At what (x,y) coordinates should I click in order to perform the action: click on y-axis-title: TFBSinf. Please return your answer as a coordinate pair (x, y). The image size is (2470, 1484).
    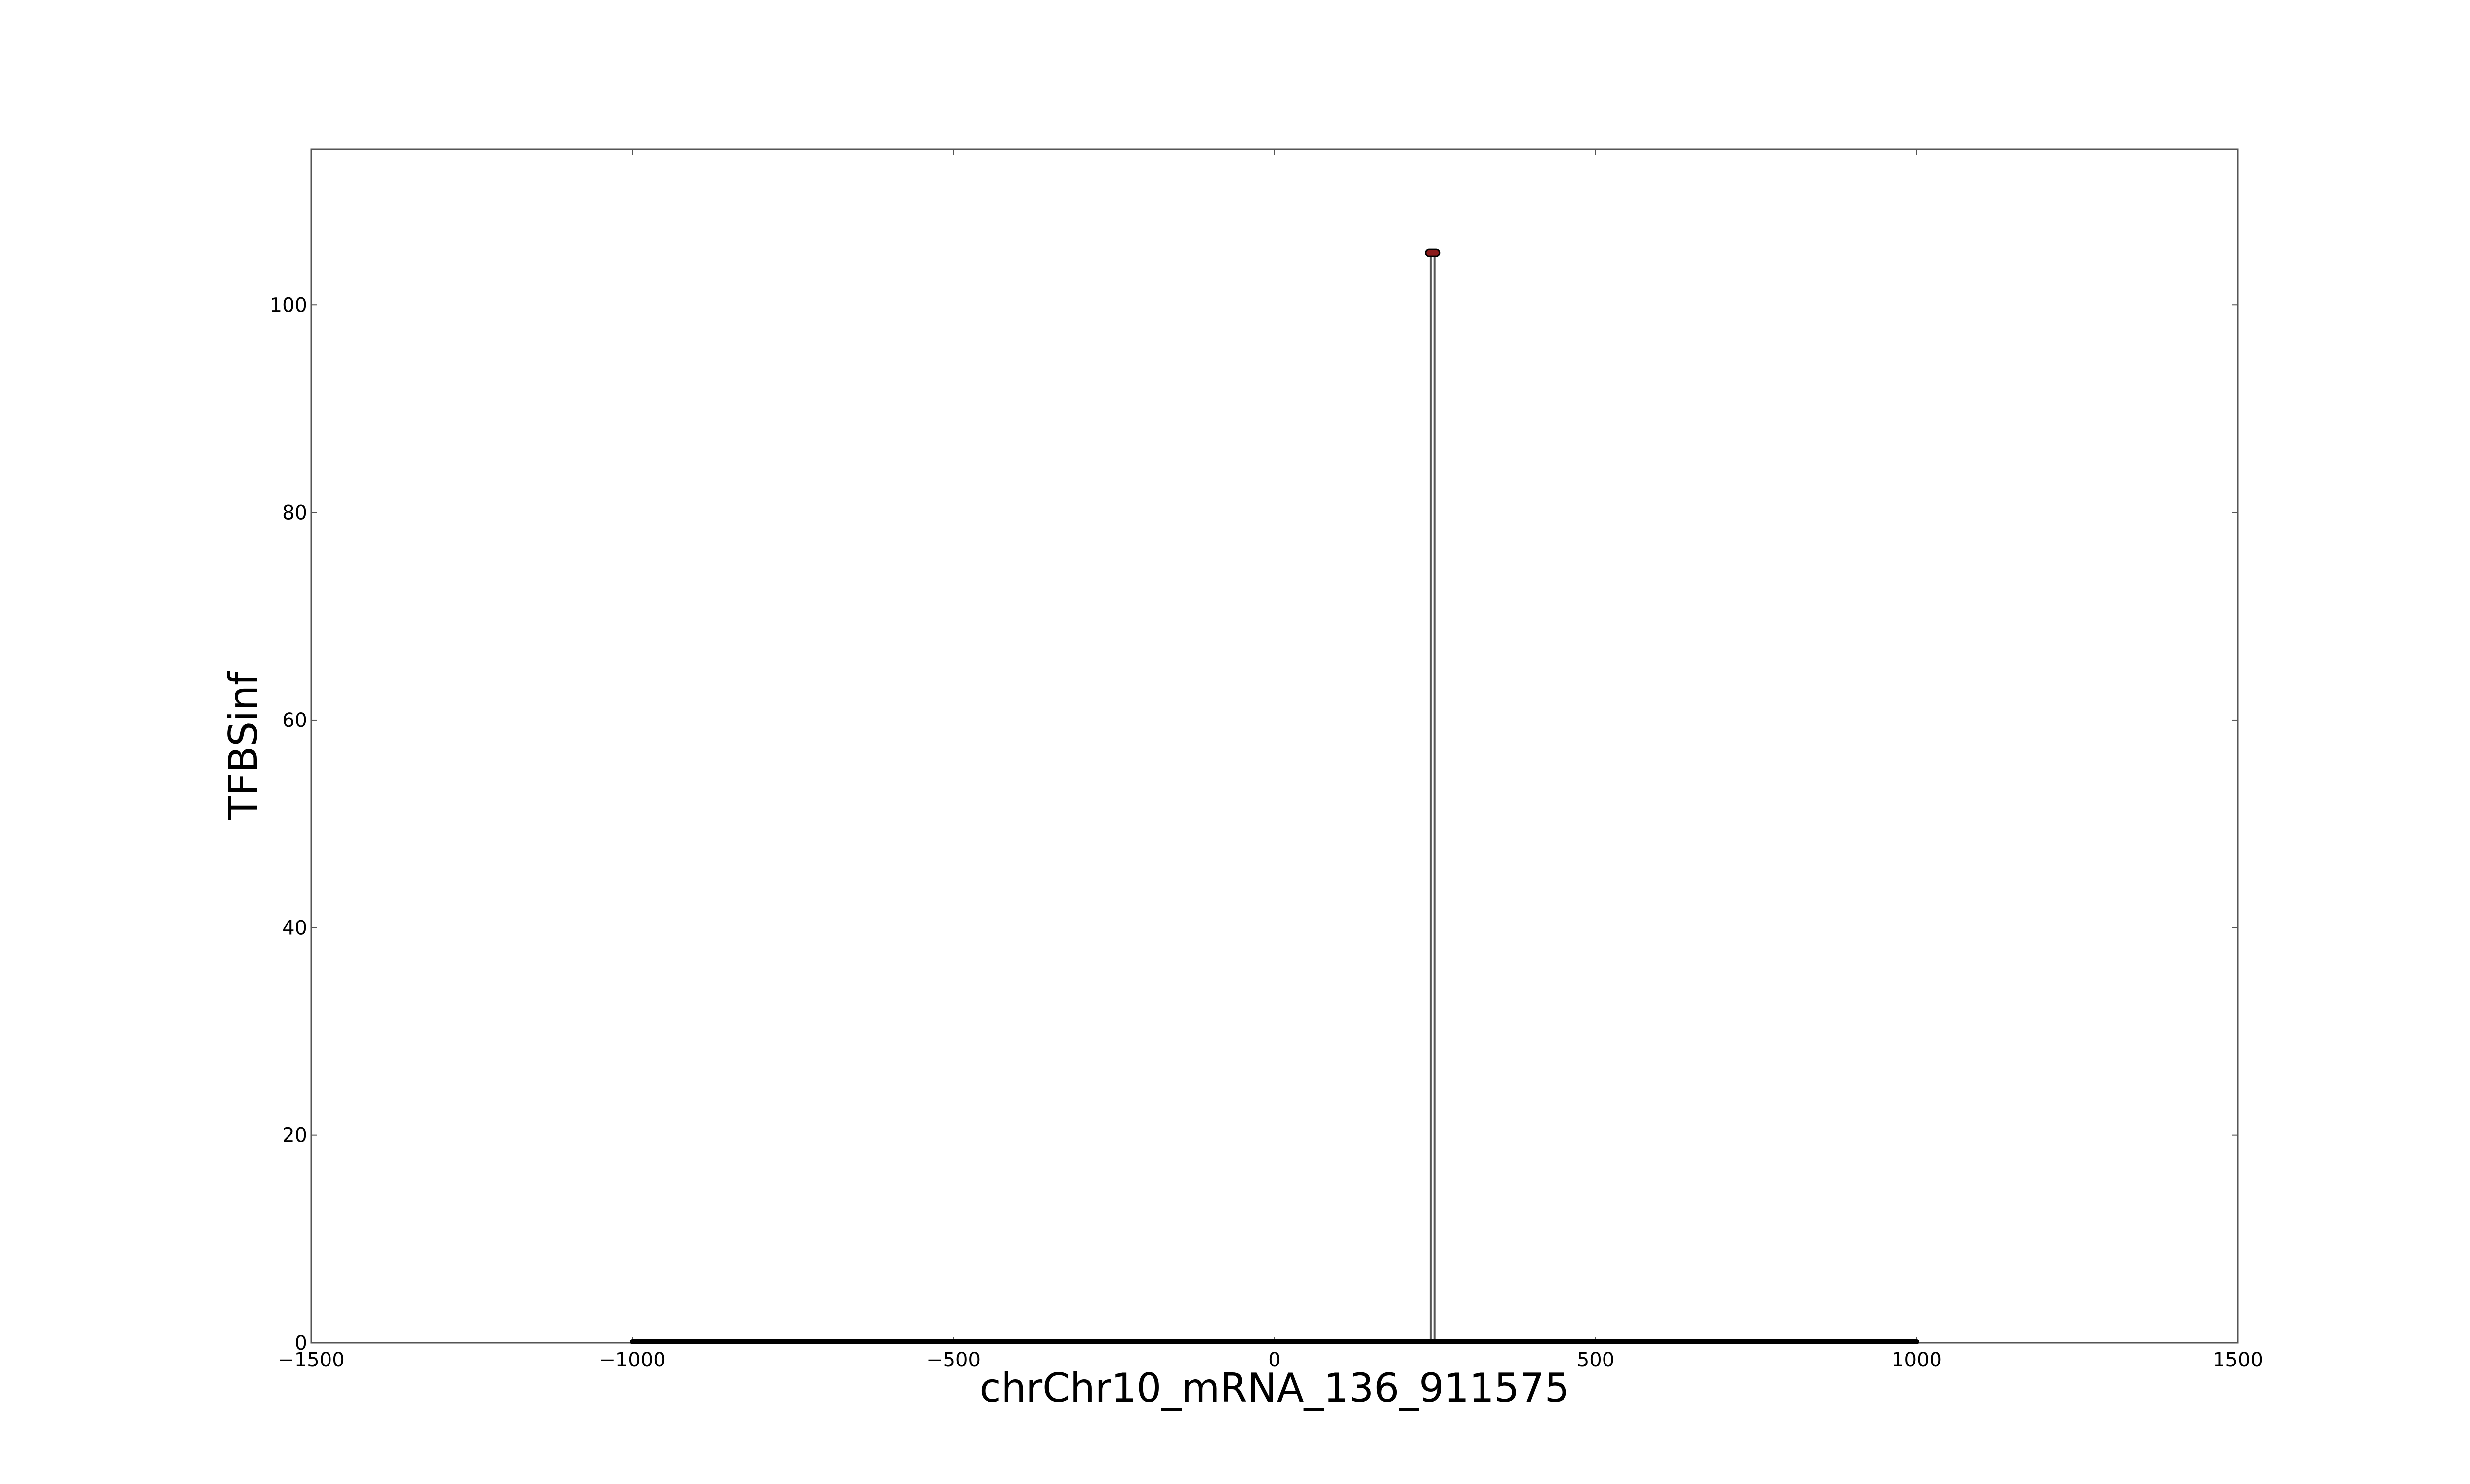
    Looking at the image, I should click on (243, 745).